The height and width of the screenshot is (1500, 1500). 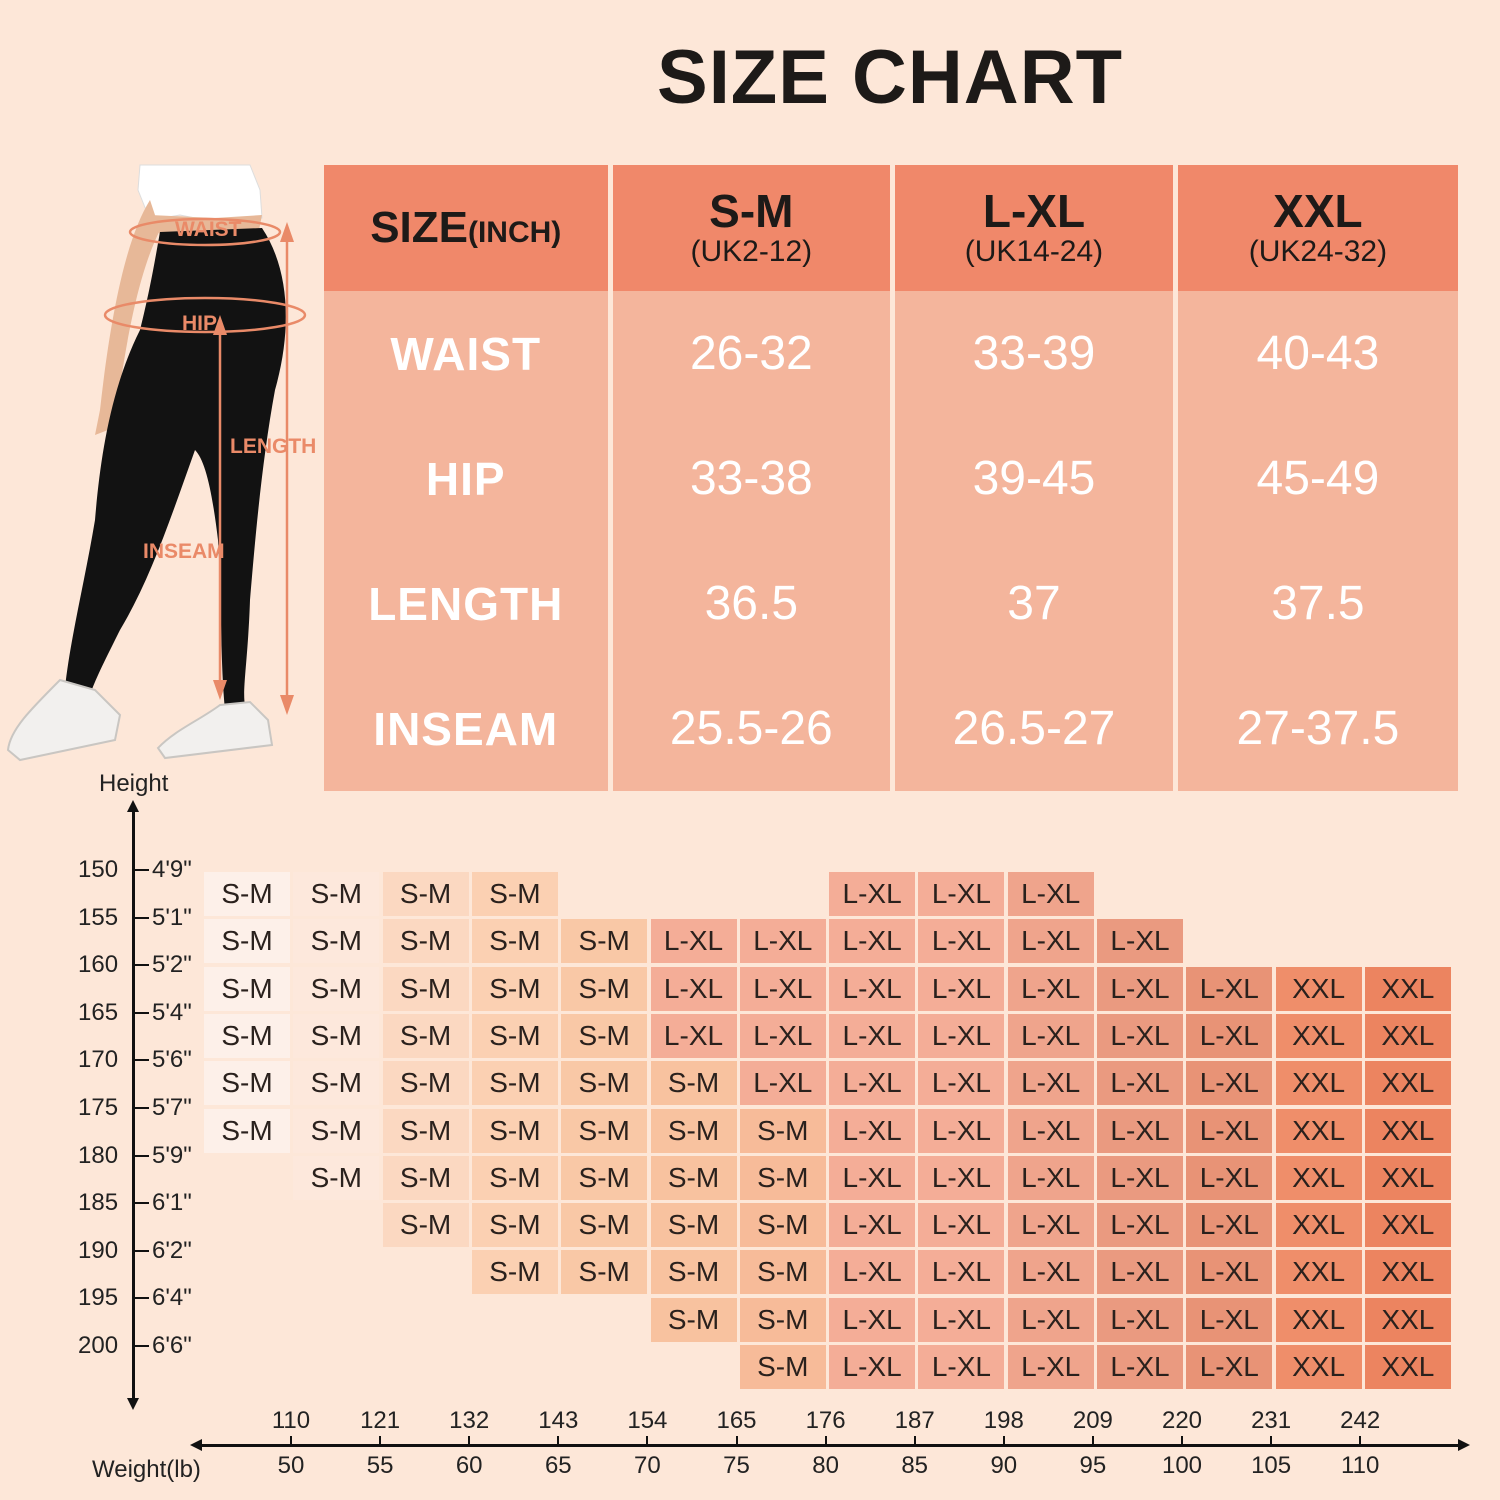 What do you see at coordinates (133, 1404) in the screenshot?
I see `y-axis-arrow-bottom` at bounding box center [133, 1404].